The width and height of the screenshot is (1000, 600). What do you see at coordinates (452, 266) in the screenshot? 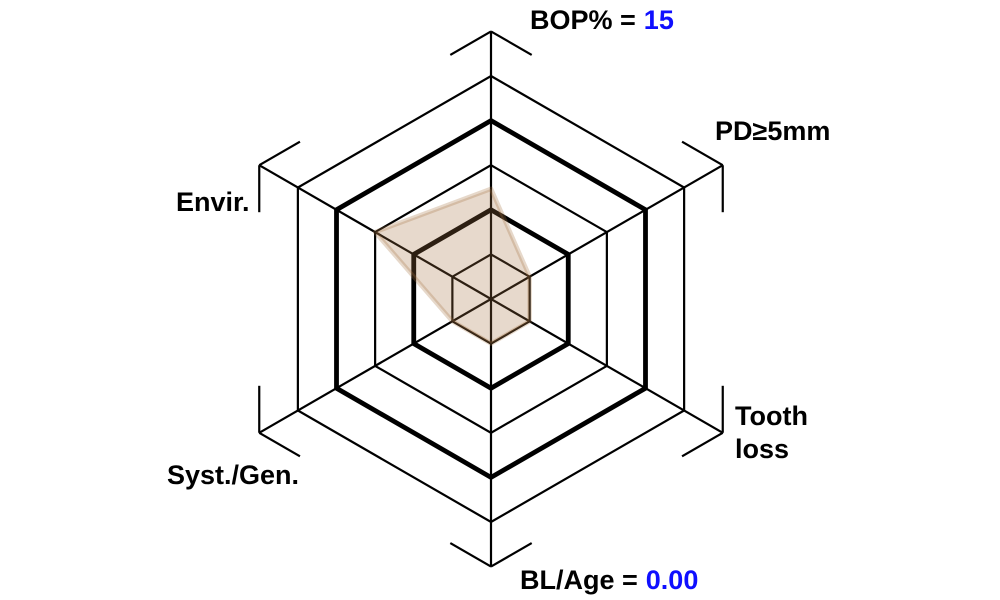
I see `risk-profile-polygon` at bounding box center [452, 266].